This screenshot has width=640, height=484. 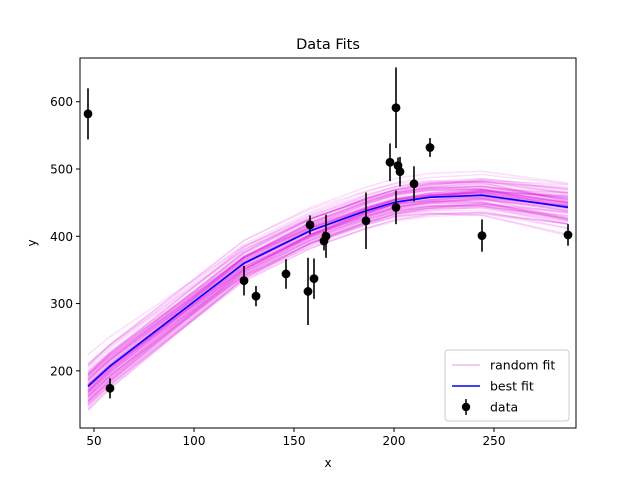 I want to click on y-tick-label: 300, so click(x=61, y=304).